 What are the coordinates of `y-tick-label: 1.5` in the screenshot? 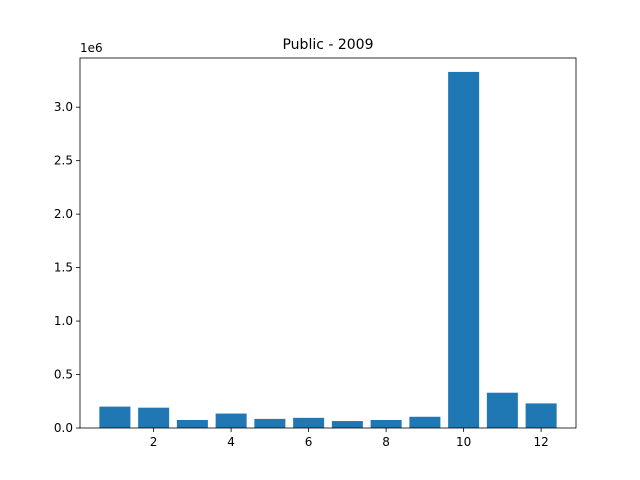 It's located at (63, 268).